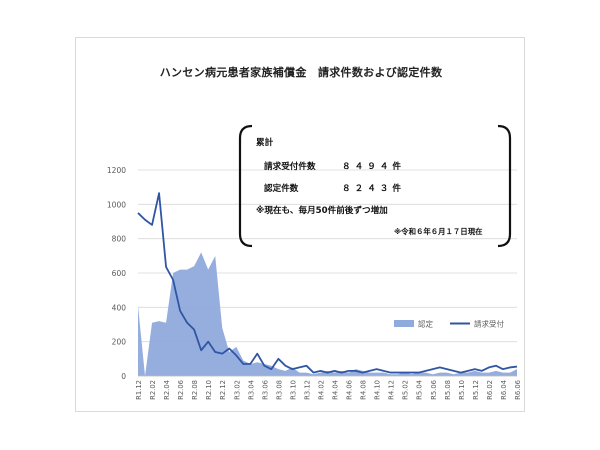  What do you see at coordinates (223, 390) in the screenshot?
I see `x-tick-label: R2.12` at bounding box center [223, 390].